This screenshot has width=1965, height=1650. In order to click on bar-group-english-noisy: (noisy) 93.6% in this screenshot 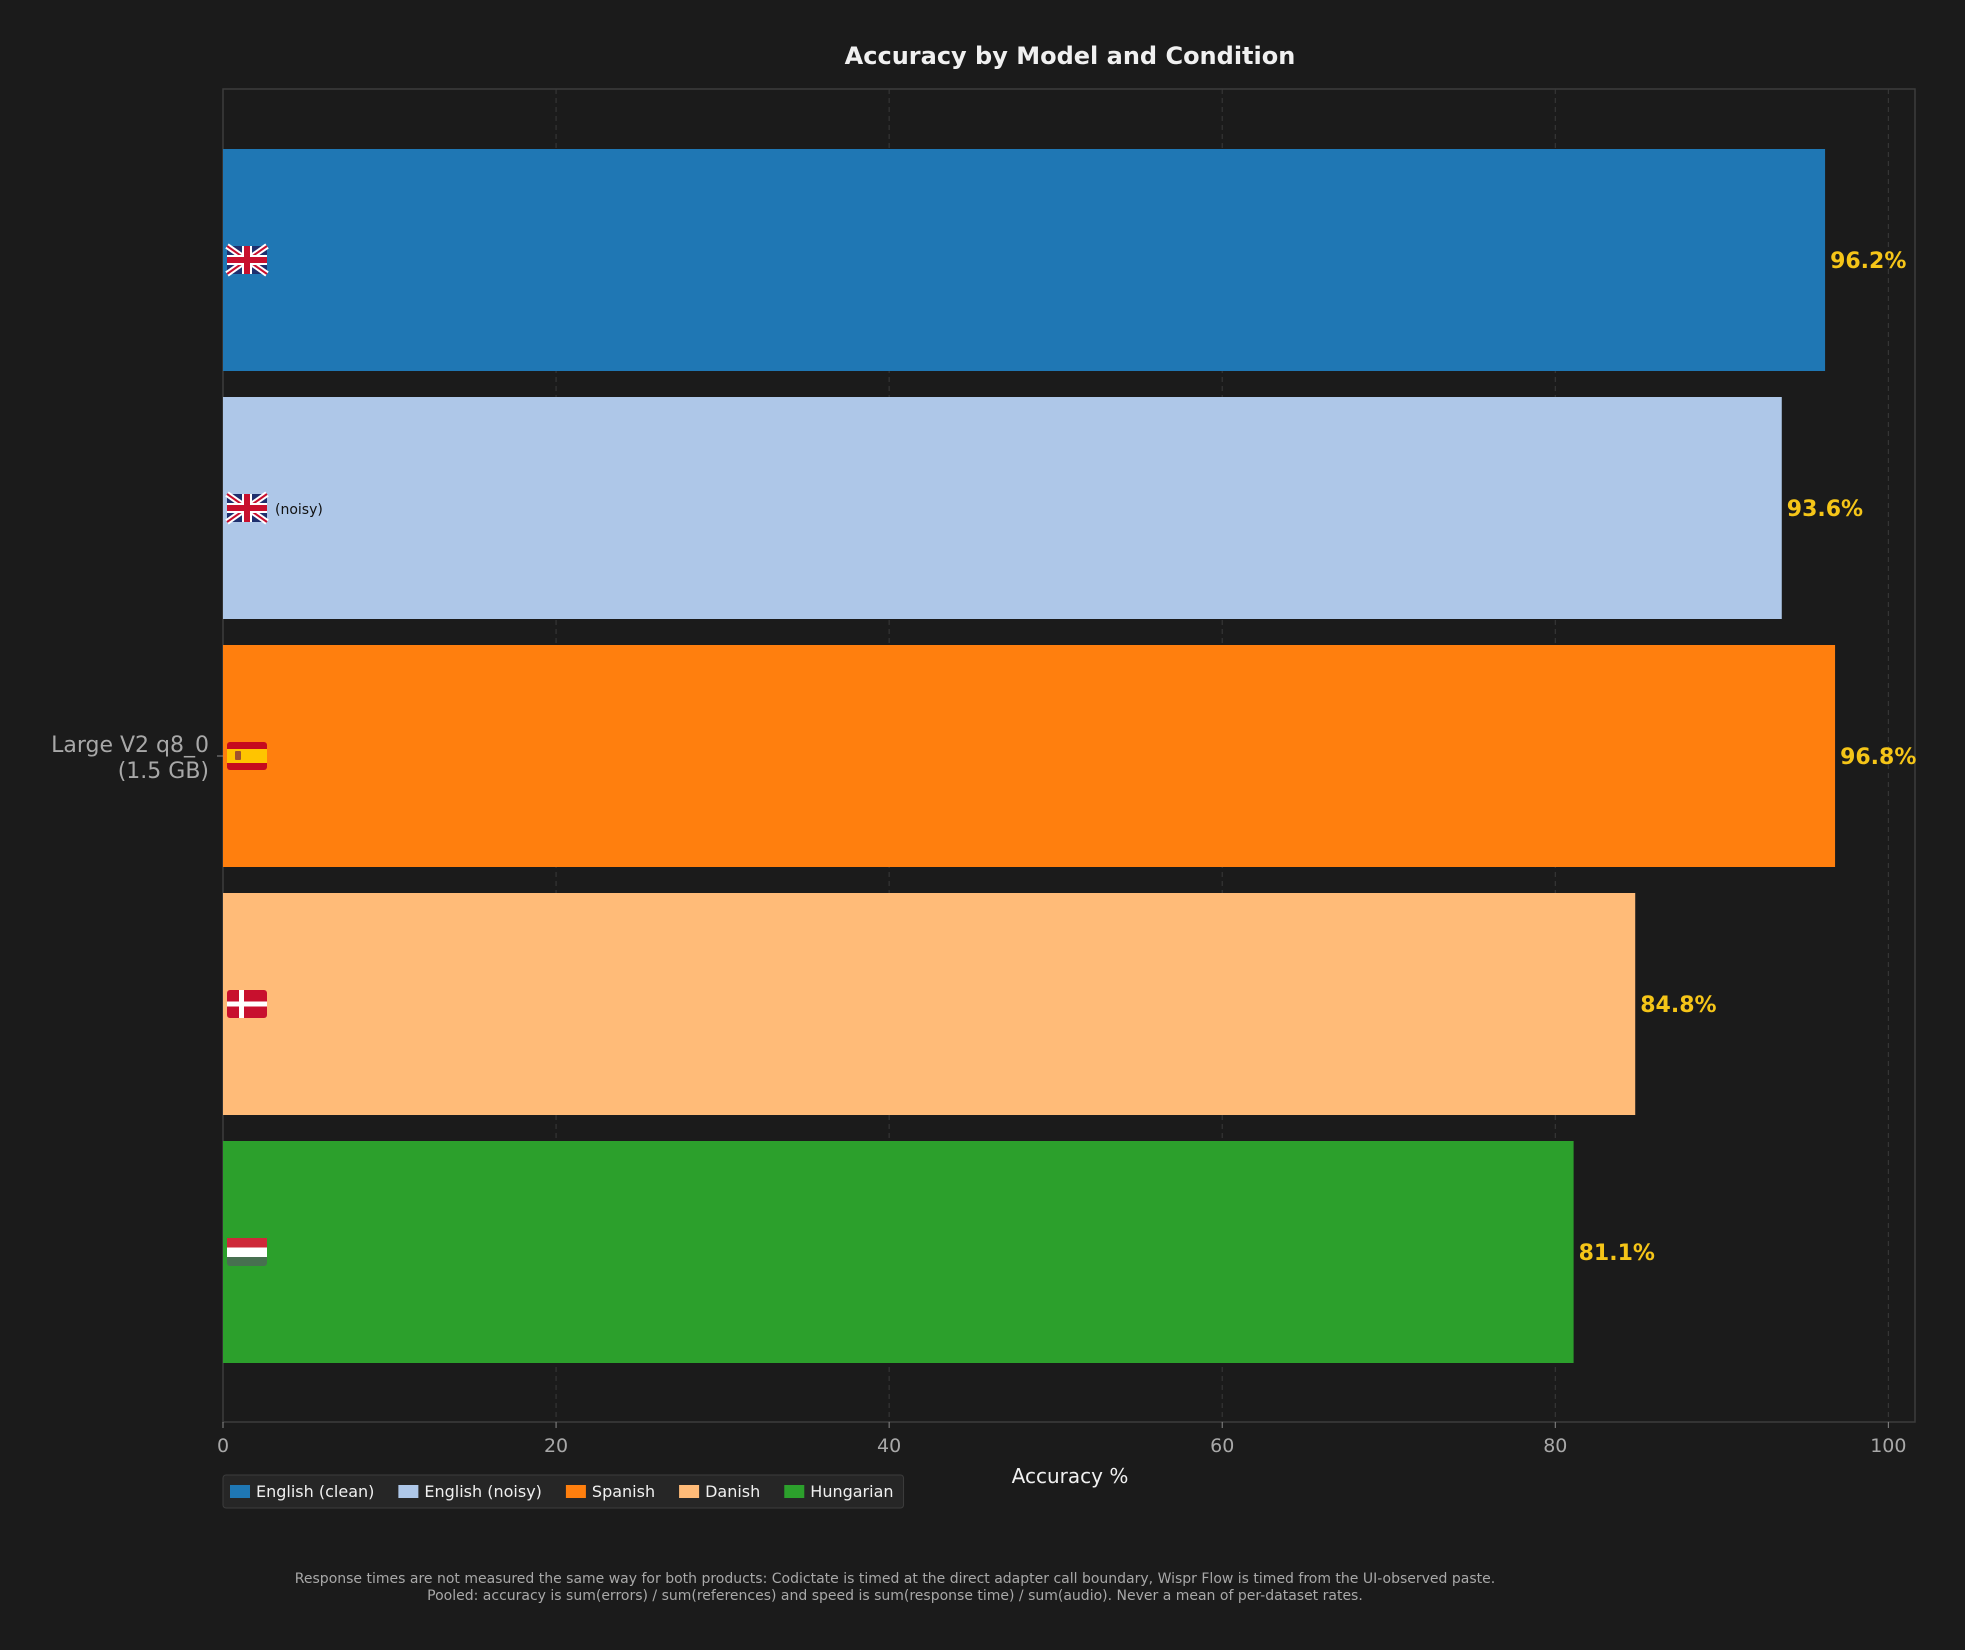, I will do `click(1043, 508)`.